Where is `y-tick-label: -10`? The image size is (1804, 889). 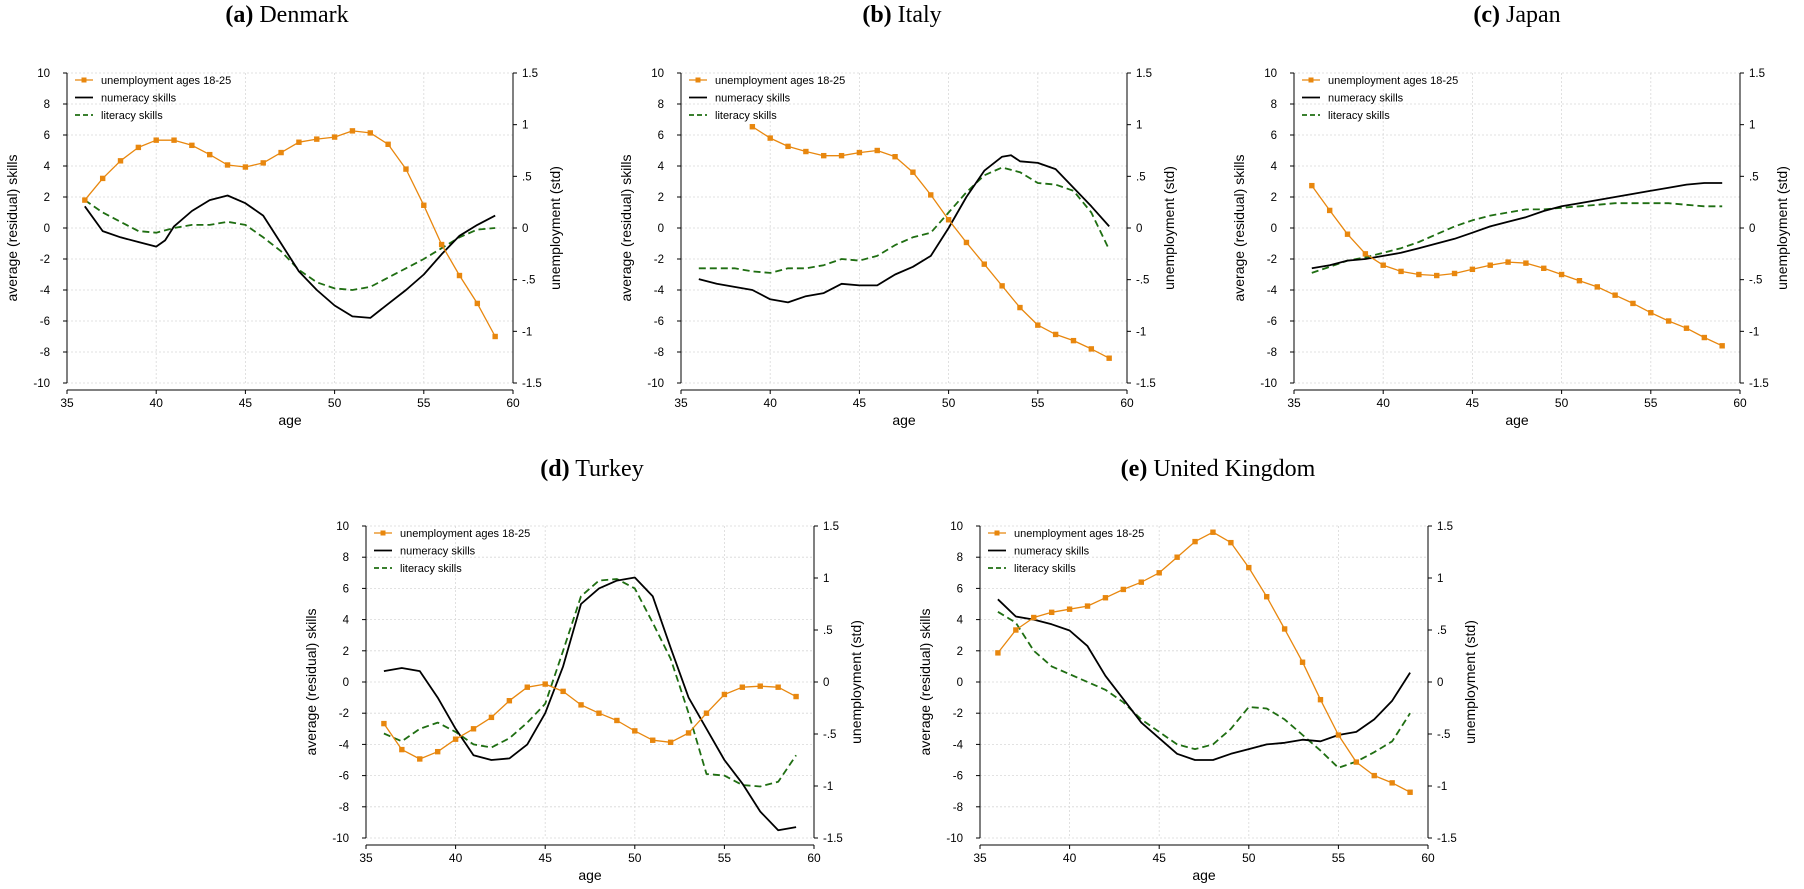 y-tick-label: -10 is located at coordinates (655, 384).